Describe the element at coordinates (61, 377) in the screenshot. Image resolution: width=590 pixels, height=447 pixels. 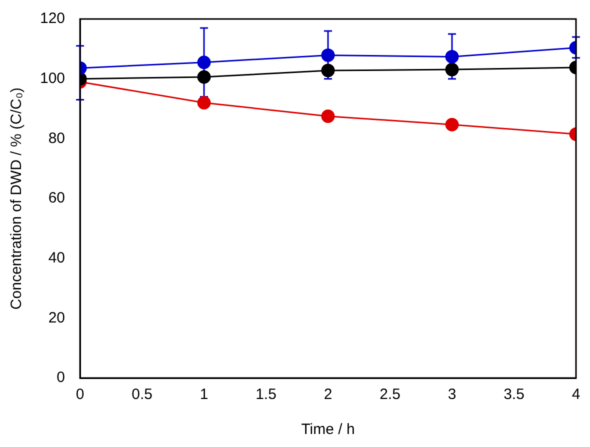
I see `y-tick-label: 0` at that location.